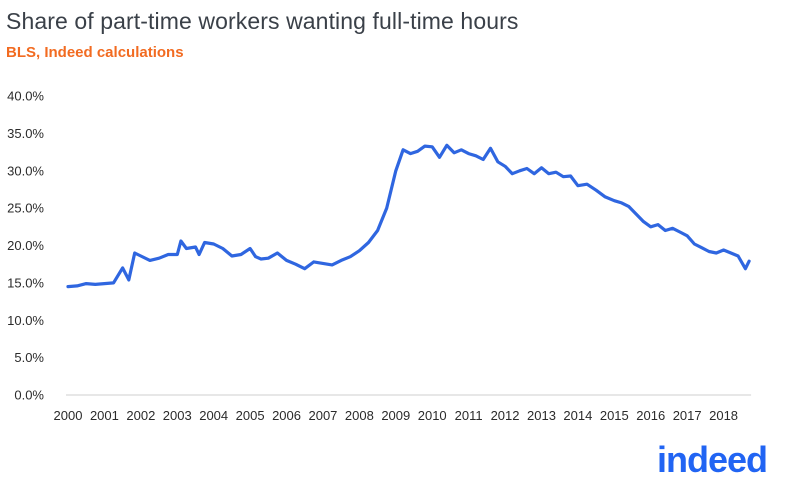  What do you see at coordinates (614, 415) in the screenshot?
I see `x-tick-label: 2015` at bounding box center [614, 415].